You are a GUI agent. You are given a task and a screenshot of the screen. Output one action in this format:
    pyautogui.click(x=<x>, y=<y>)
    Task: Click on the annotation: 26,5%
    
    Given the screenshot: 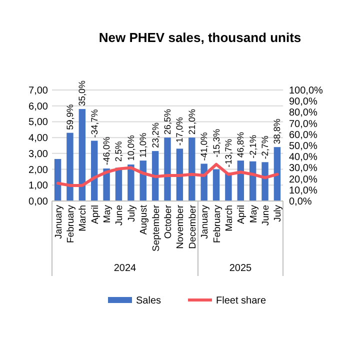 What is the action you would take?
    pyautogui.click(x=167, y=122)
    